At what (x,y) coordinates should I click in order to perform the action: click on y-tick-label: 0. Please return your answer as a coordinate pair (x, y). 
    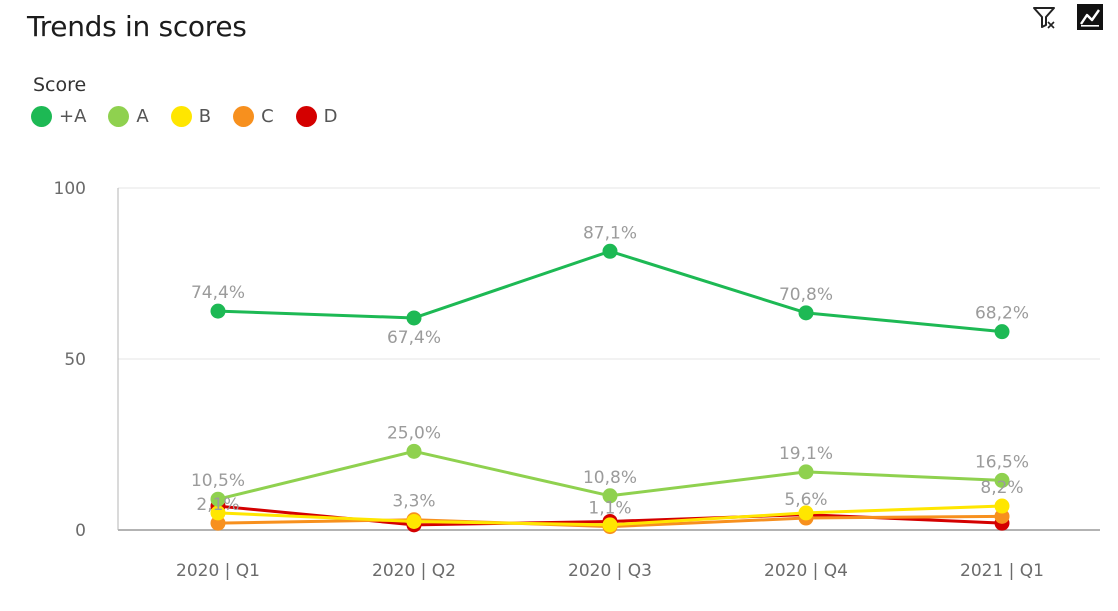
    Looking at the image, I should click on (80, 531).